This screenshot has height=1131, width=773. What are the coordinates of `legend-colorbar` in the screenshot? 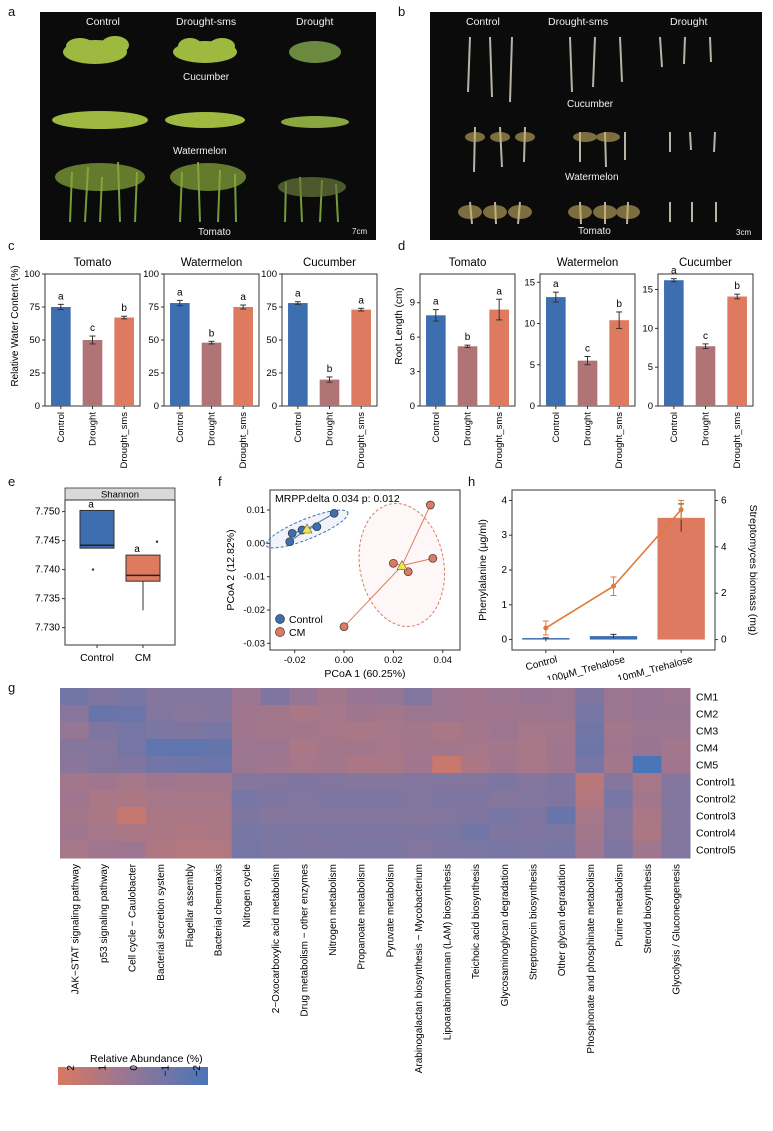 It's located at (133, 1076).